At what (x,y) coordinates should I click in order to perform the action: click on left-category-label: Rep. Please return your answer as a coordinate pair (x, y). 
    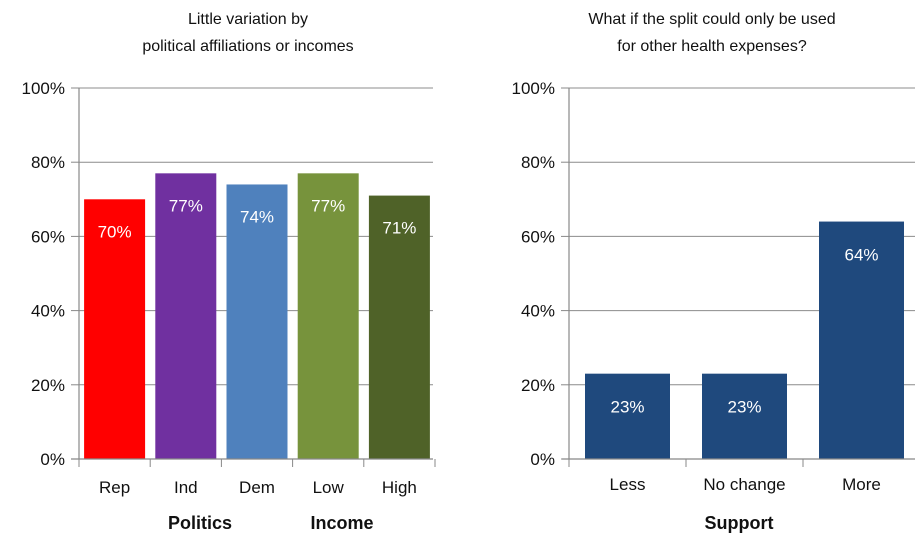
    Looking at the image, I should click on (114, 487).